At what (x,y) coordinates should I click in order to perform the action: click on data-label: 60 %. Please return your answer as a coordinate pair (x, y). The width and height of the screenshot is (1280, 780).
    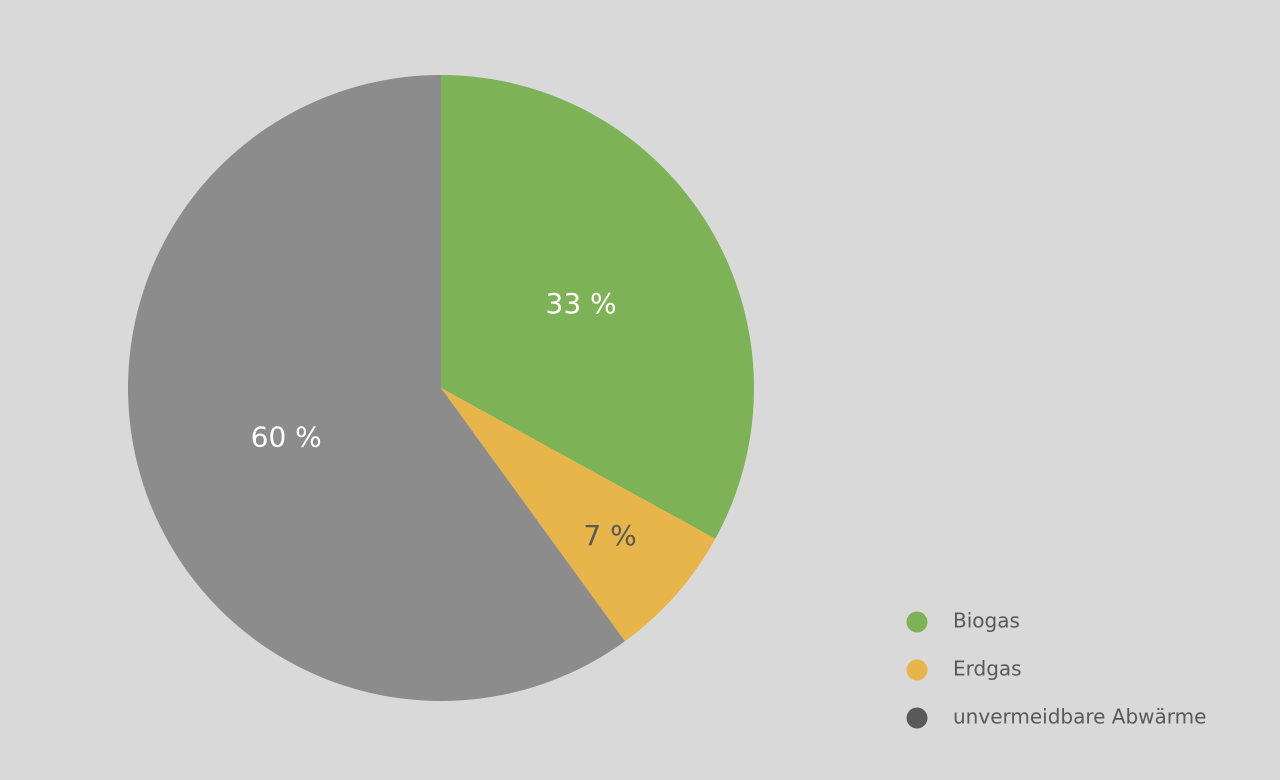
    Looking at the image, I should click on (286, 436).